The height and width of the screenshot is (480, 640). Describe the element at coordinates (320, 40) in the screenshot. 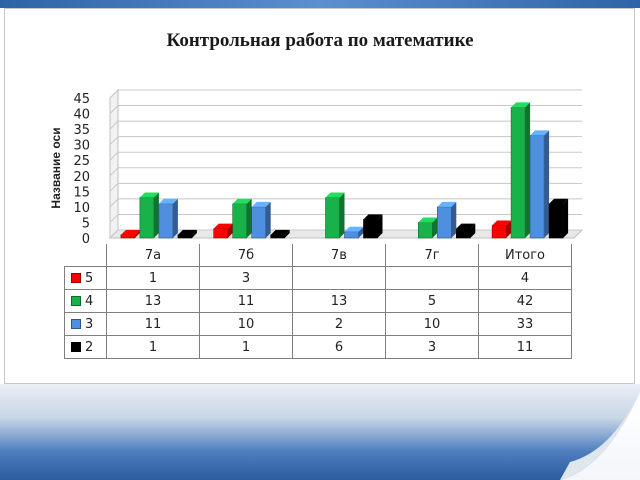

I see `chart-title: Контрольная работа по математике` at that location.